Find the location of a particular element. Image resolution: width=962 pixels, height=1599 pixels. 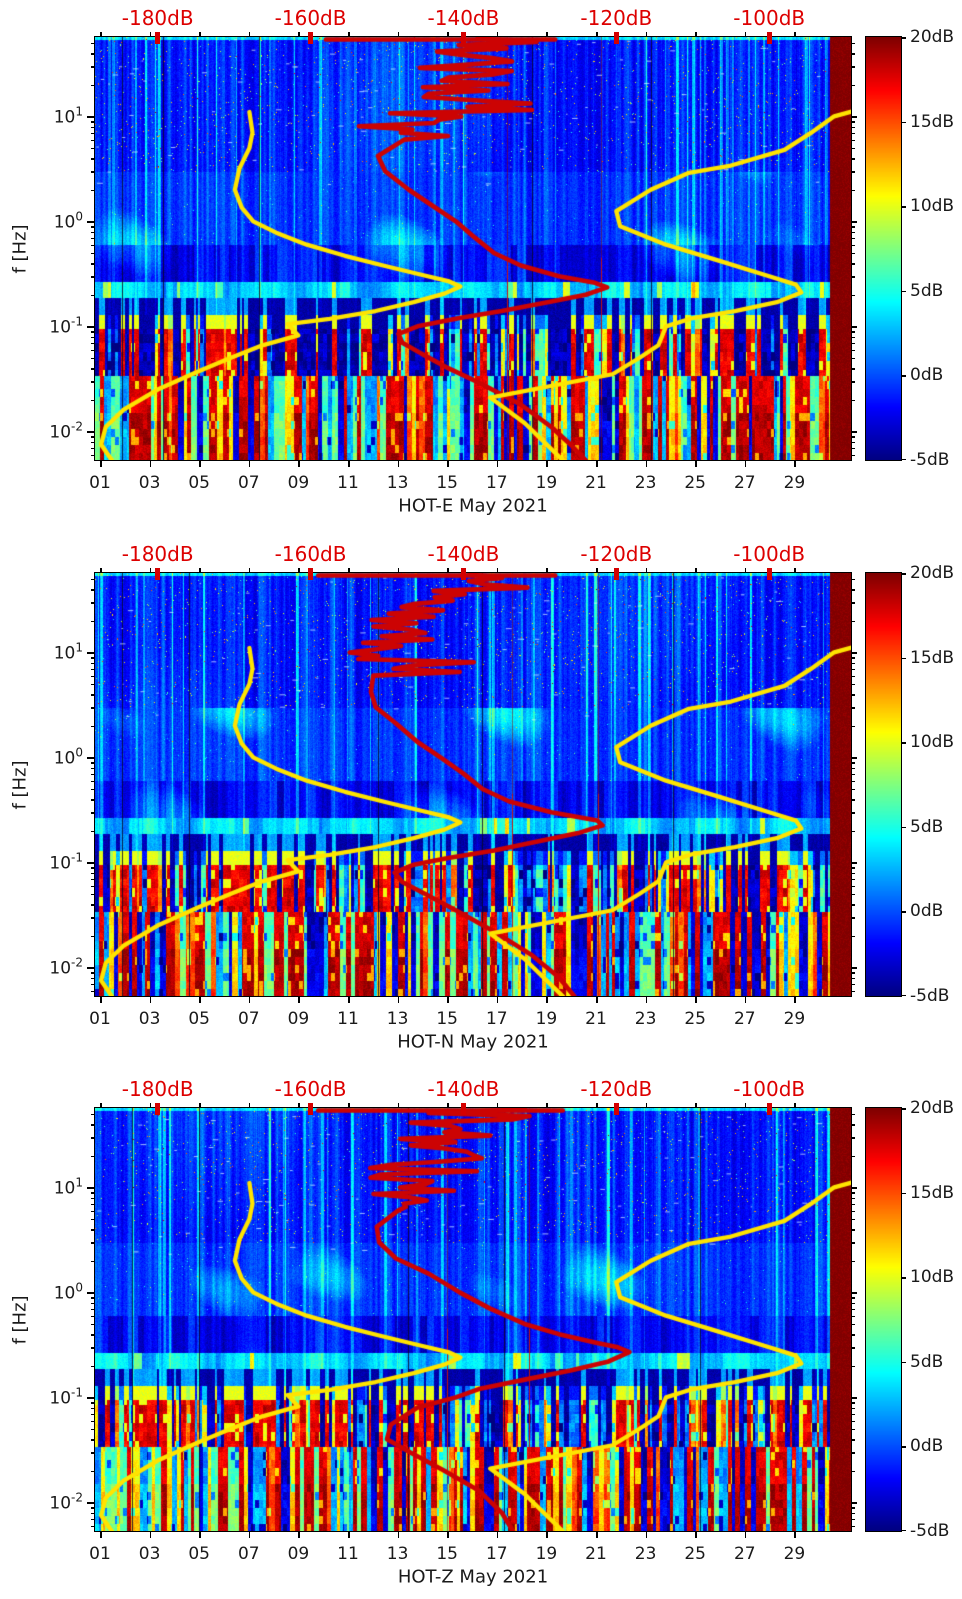

y-tick-exponent: -1 is located at coordinates (77, 858).